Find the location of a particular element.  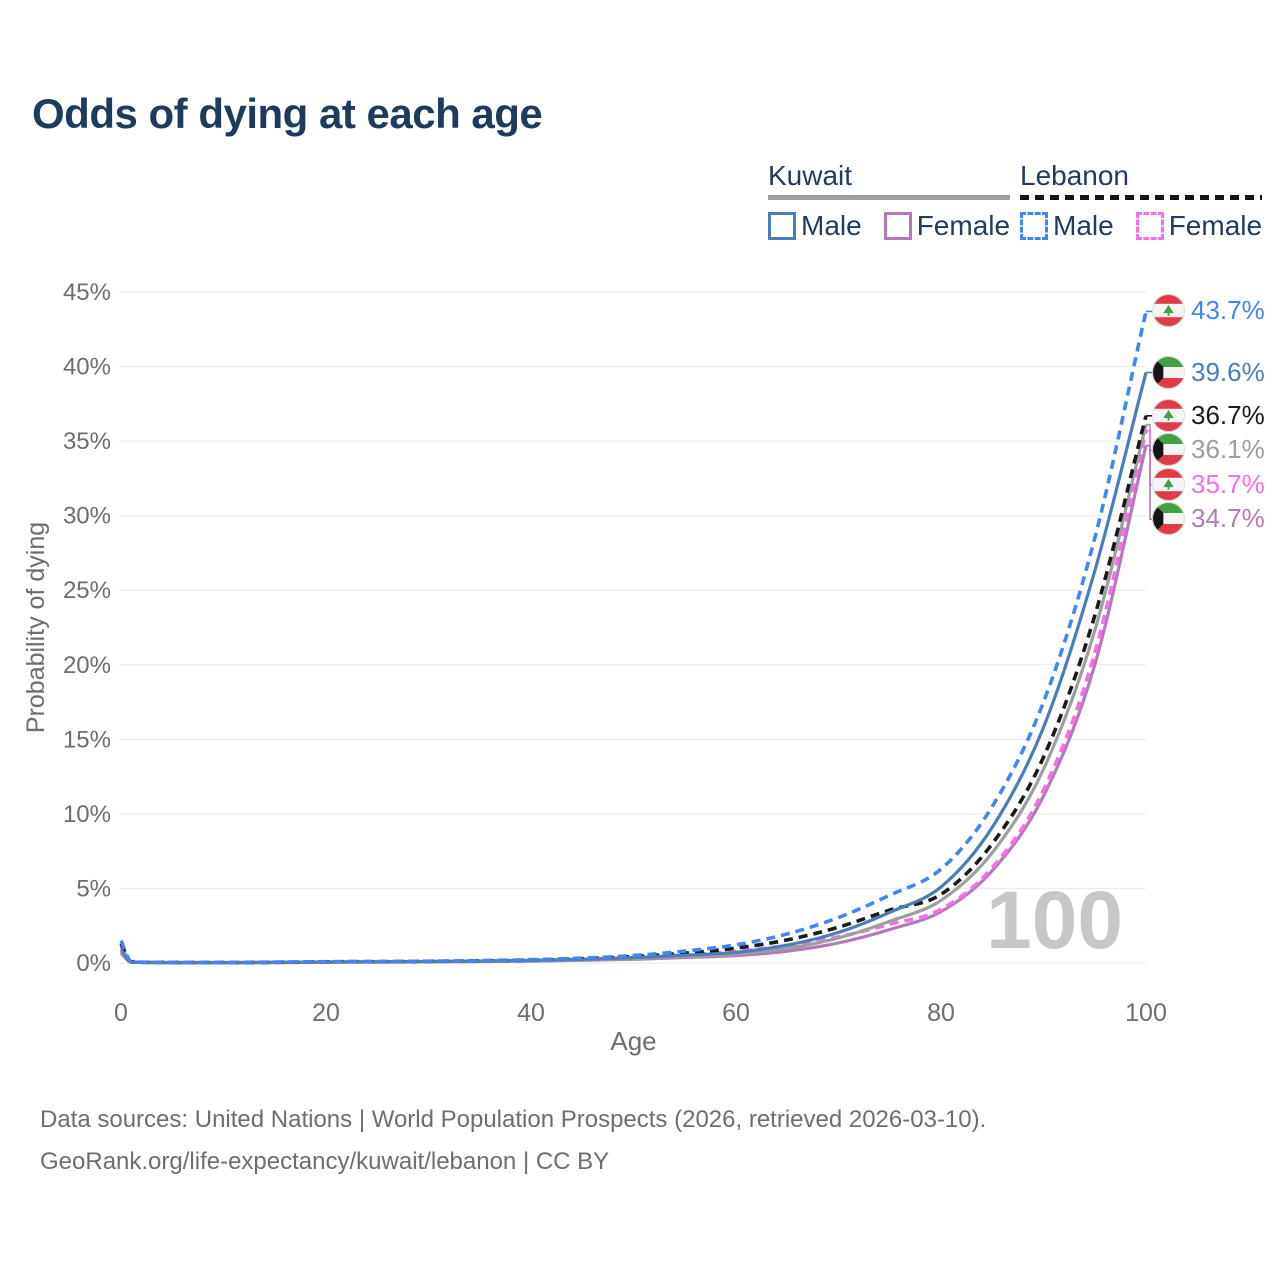

legend-item-lebanon-female: Female is located at coordinates (1199, 226).